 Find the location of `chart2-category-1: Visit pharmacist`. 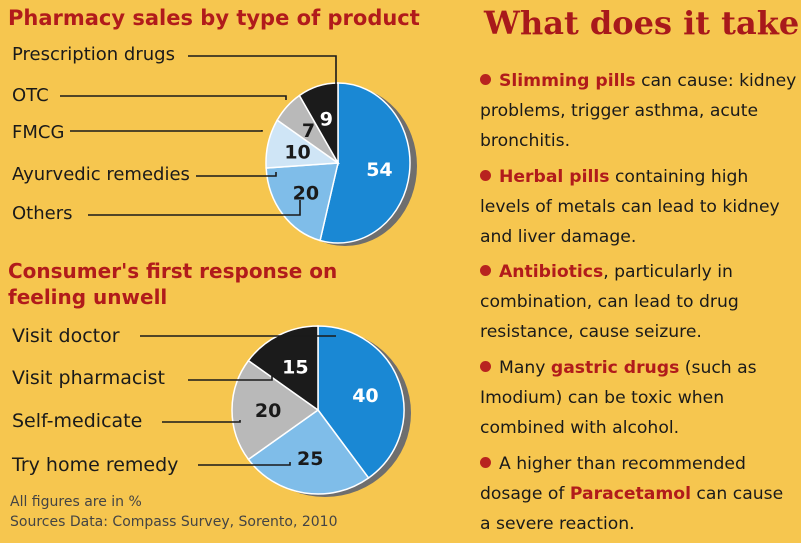

chart2-category-1: Visit pharmacist is located at coordinates (88, 378).